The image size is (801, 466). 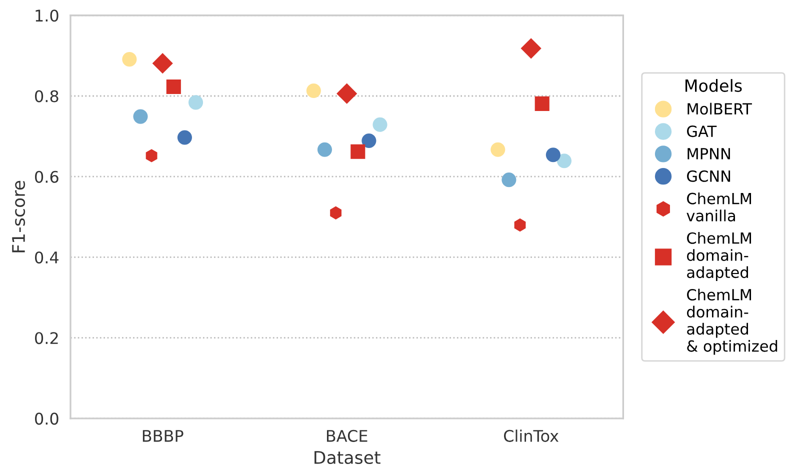 What do you see at coordinates (720, 108) in the screenshot?
I see `legend-label: MolBERT` at bounding box center [720, 108].